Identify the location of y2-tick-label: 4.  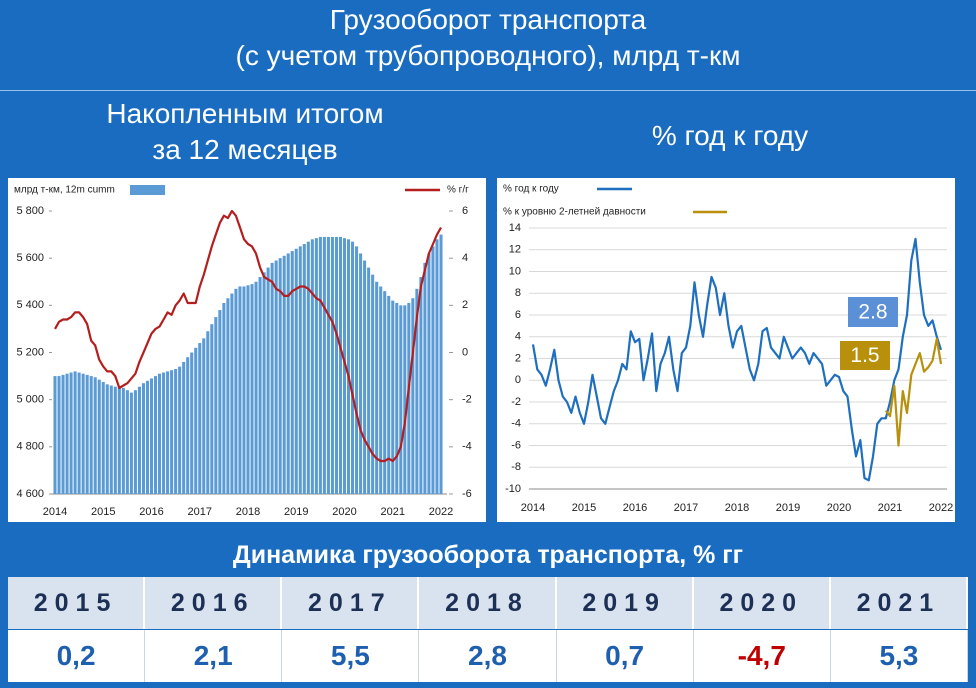
(465, 258).